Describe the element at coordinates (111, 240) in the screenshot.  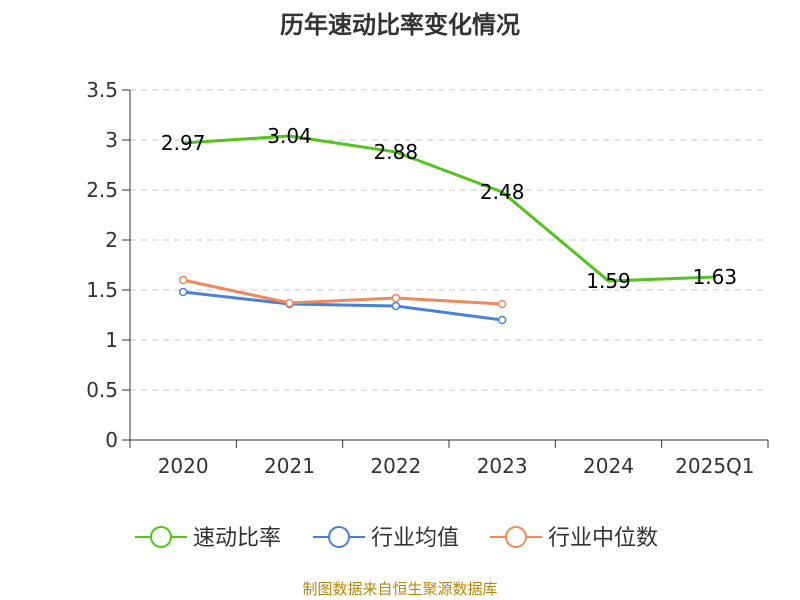
I see `y-tick-label: 2` at that location.